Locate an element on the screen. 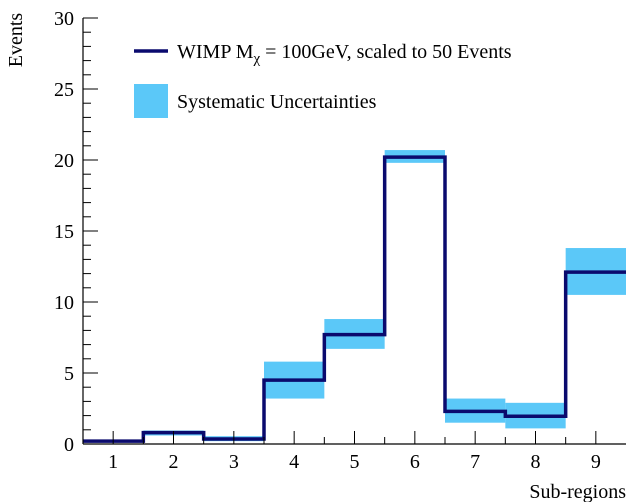  legend-signal-prefix: WIMP M is located at coordinates (215, 52).